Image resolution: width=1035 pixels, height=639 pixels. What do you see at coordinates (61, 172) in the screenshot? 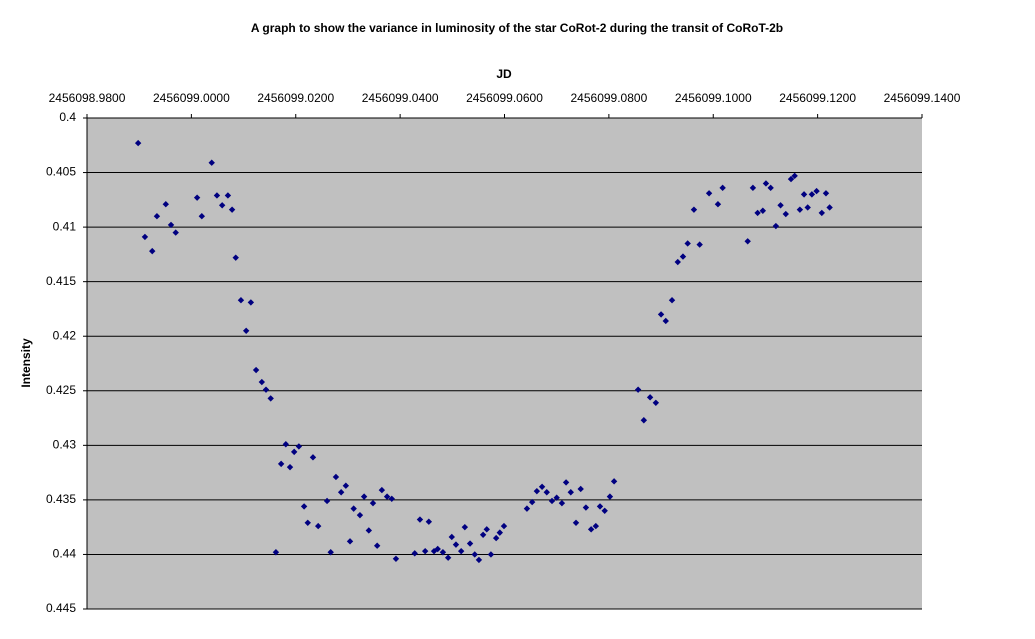
I see `y-tick-label: 0.405` at bounding box center [61, 172].